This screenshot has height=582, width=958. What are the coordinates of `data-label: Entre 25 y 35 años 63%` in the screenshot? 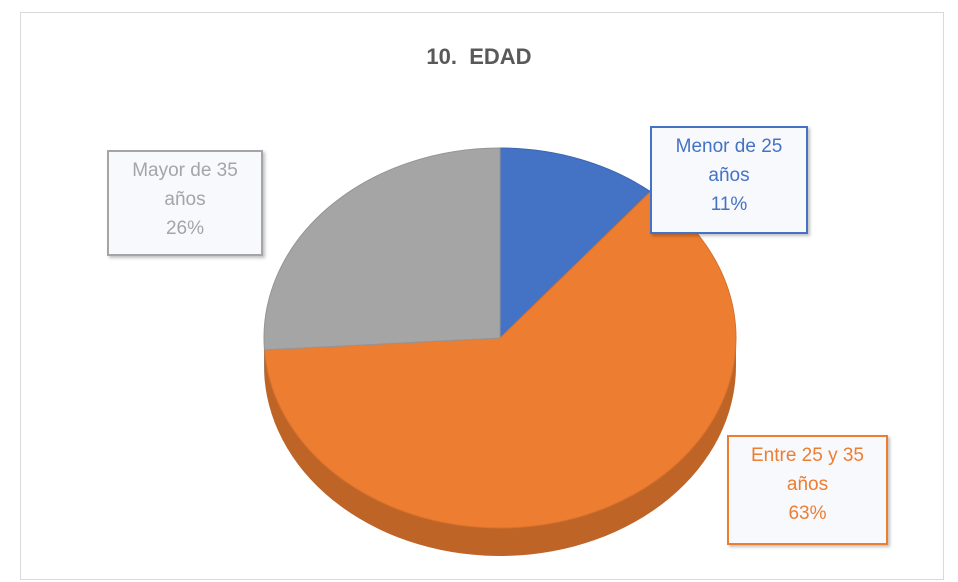 It's located at (807, 490).